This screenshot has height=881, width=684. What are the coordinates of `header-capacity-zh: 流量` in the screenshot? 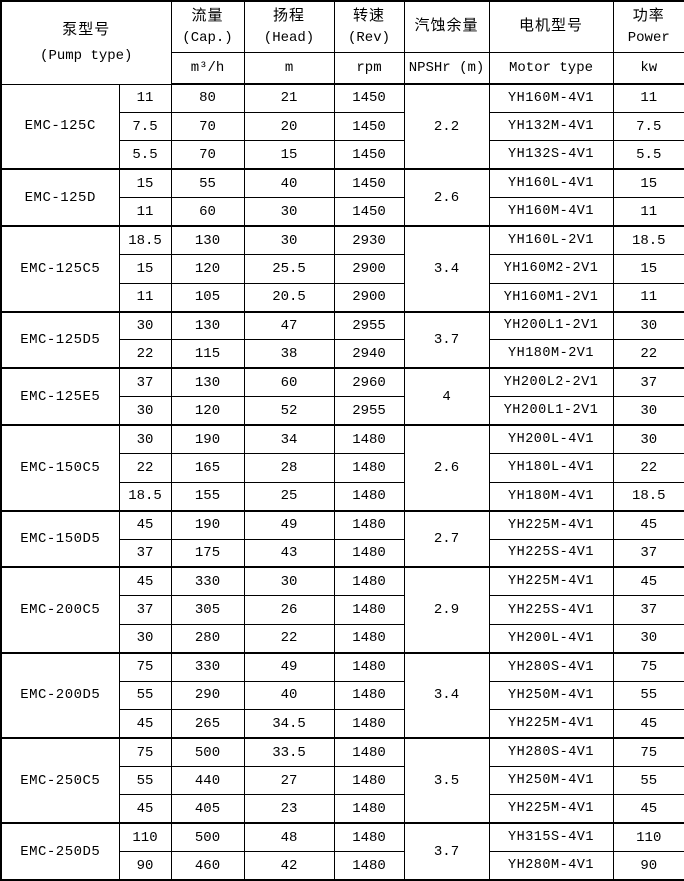 It's located at (207, 16).